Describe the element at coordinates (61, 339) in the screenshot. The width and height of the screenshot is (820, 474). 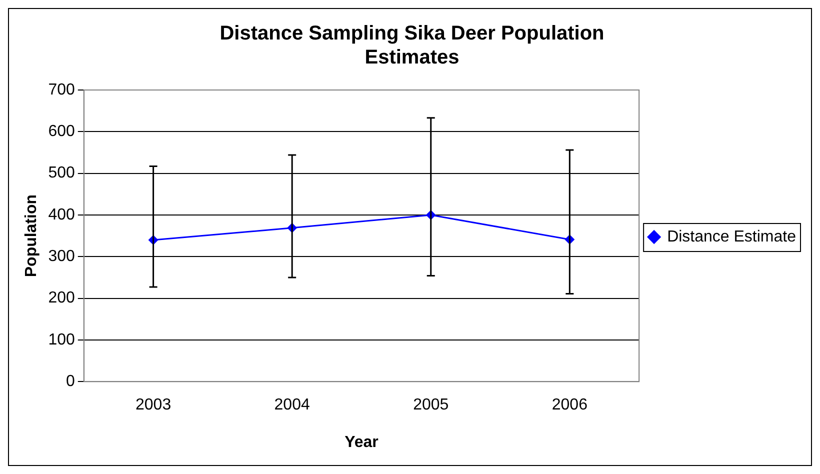
I see `y-tick-label: 100` at that location.